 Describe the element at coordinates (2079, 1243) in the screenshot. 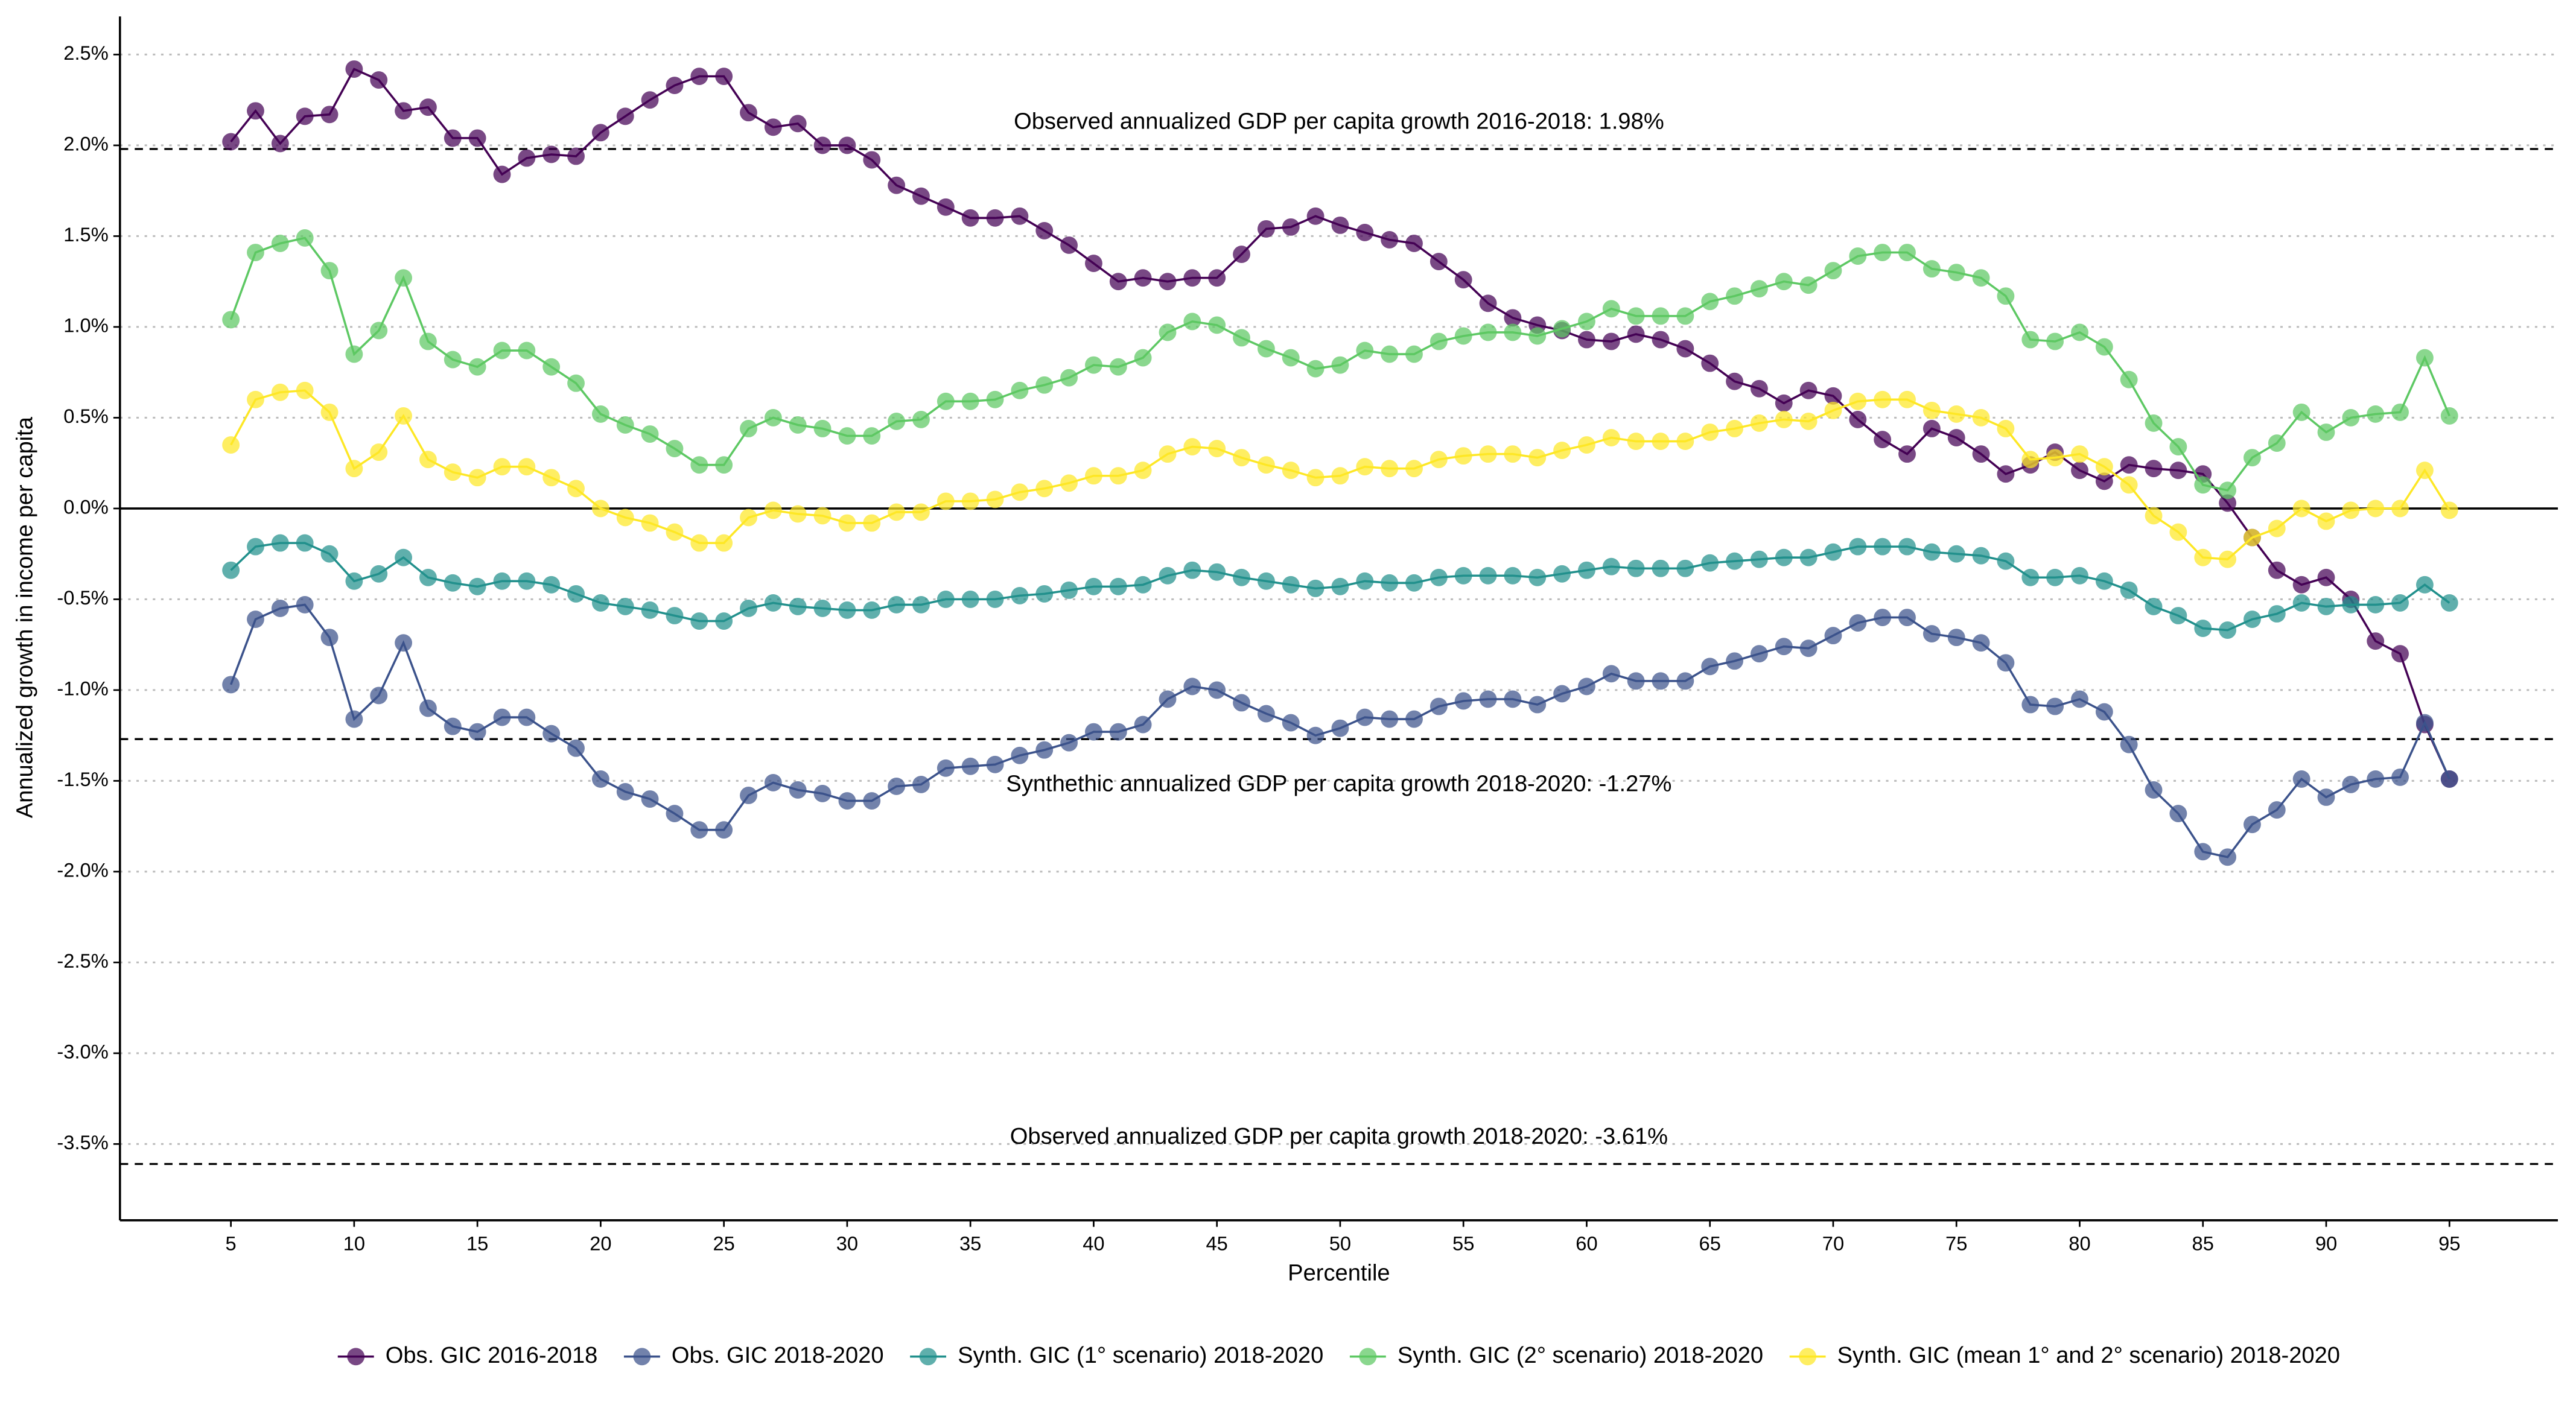

I see `x-tick-label: 80` at that location.